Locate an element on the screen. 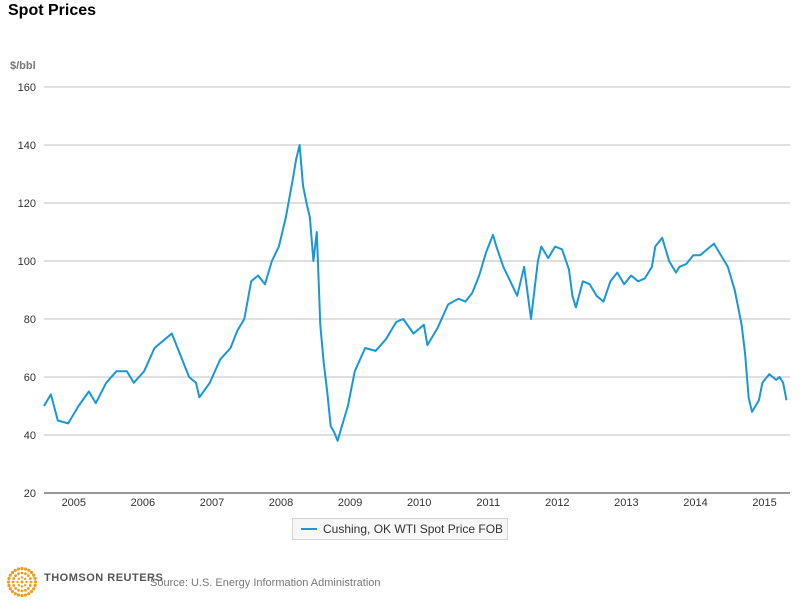 The width and height of the screenshot is (800, 600). x-tick-label: 2014 is located at coordinates (695, 503).